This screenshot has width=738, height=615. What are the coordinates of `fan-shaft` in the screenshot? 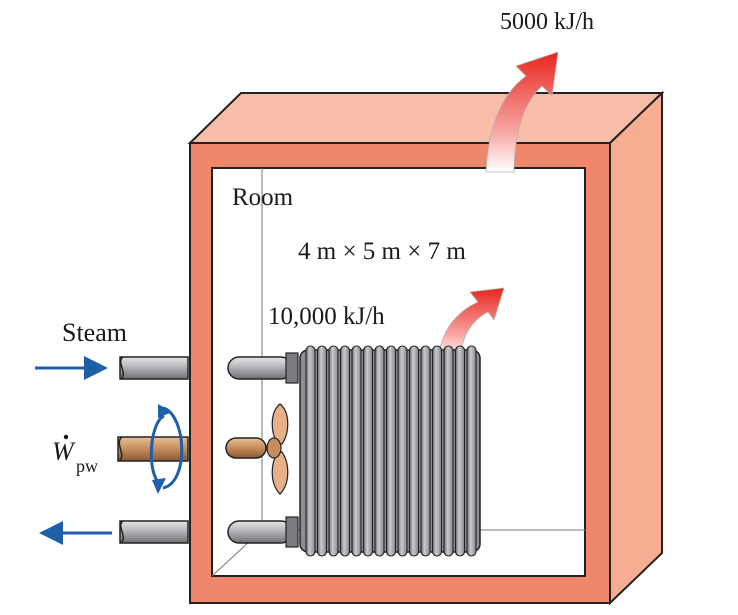 It's located at (246, 448).